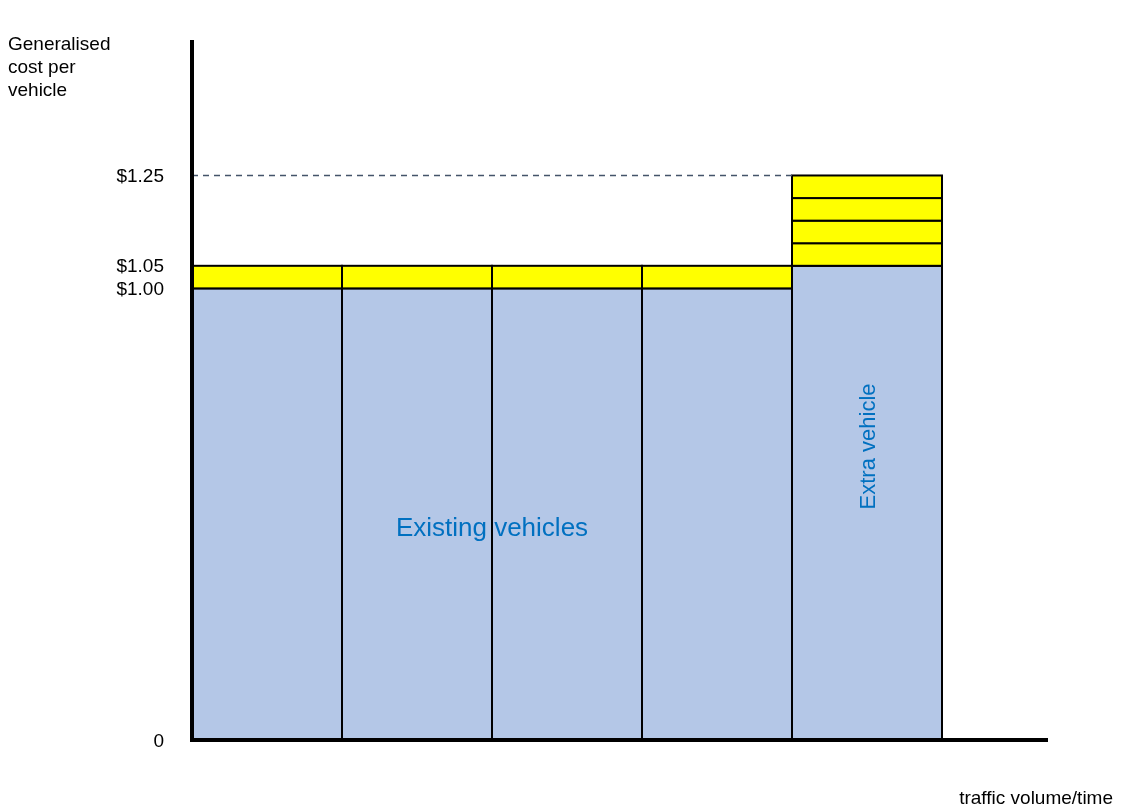 The height and width of the screenshot is (812, 1121). I want to click on y-tick-label: $1.25, so click(140, 176).